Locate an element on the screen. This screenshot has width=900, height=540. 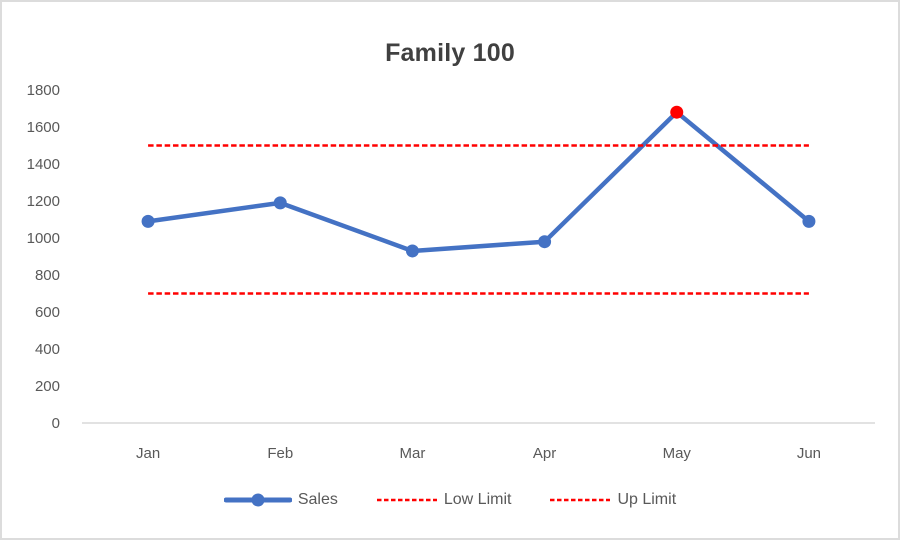
x-axis-label: Apr is located at coordinates (544, 453).